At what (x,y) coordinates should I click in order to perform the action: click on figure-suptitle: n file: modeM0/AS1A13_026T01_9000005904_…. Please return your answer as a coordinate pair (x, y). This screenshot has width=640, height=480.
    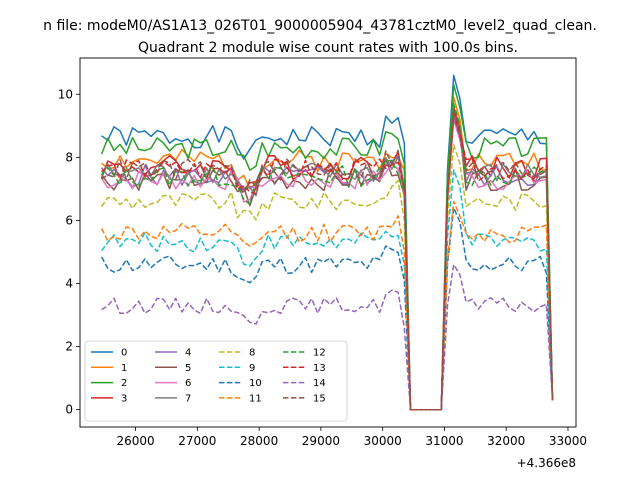
    Looking at the image, I should click on (320, 26).